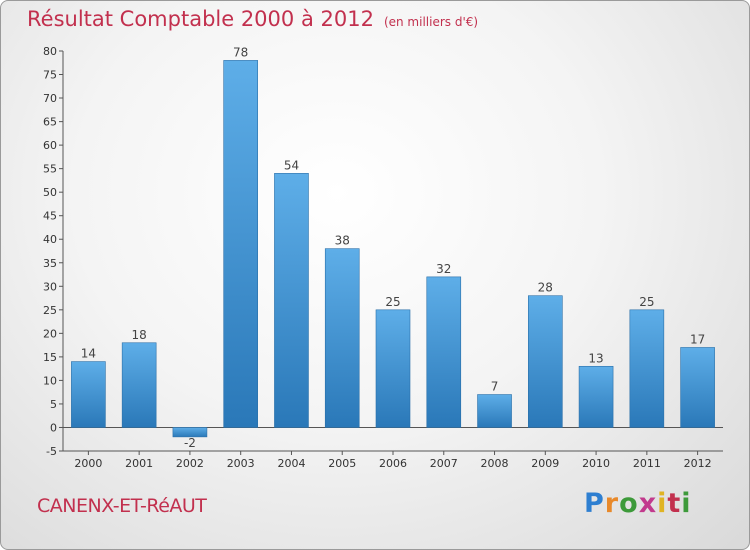 The image size is (750, 550). I want to click on y-tick-label: 55, so click(50, 169).